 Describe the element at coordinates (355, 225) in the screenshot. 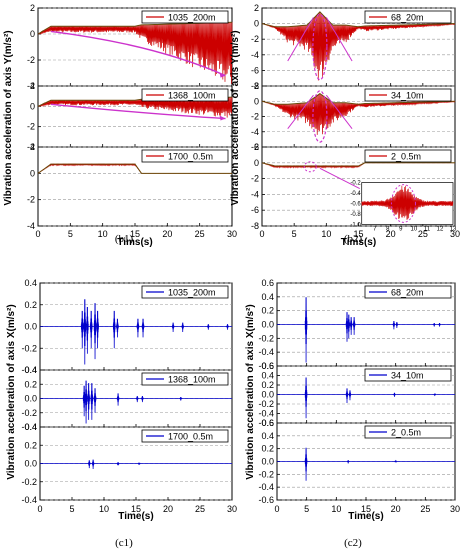

I see `inset-y-tick: -1.0` at that location.